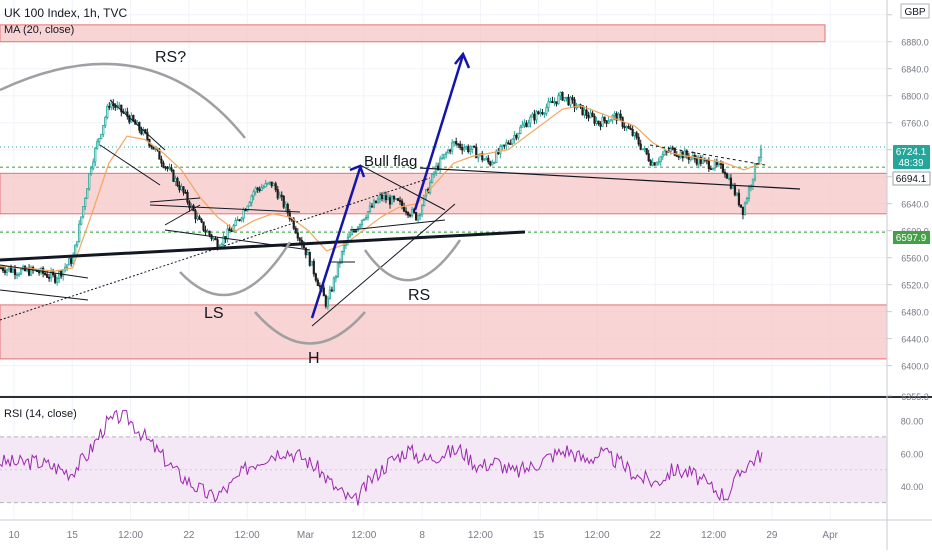 This screenshot has height=555, width=932. Describe the element at coordinates (225, 208) in the screenshot. I see `flag-top-line` at that location.